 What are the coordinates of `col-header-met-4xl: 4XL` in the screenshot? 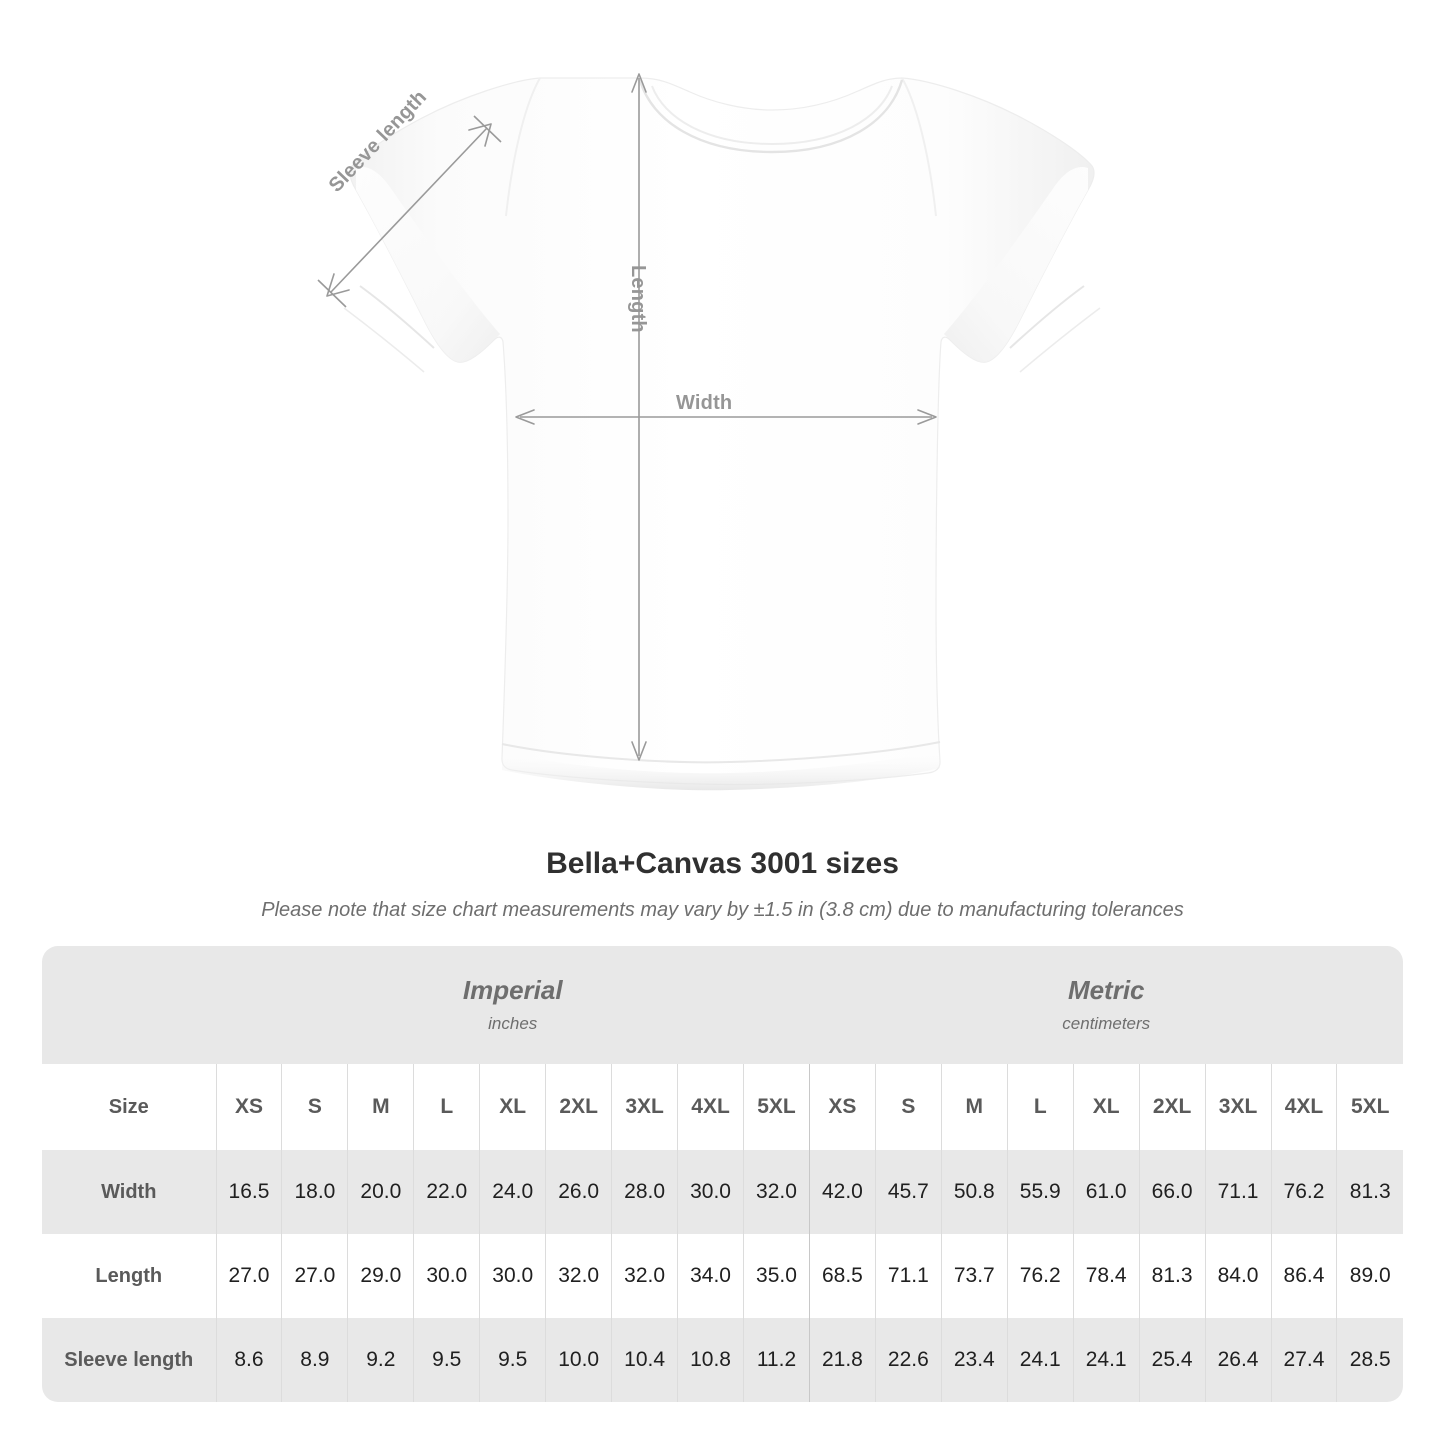 It's located at (1303, 1107).